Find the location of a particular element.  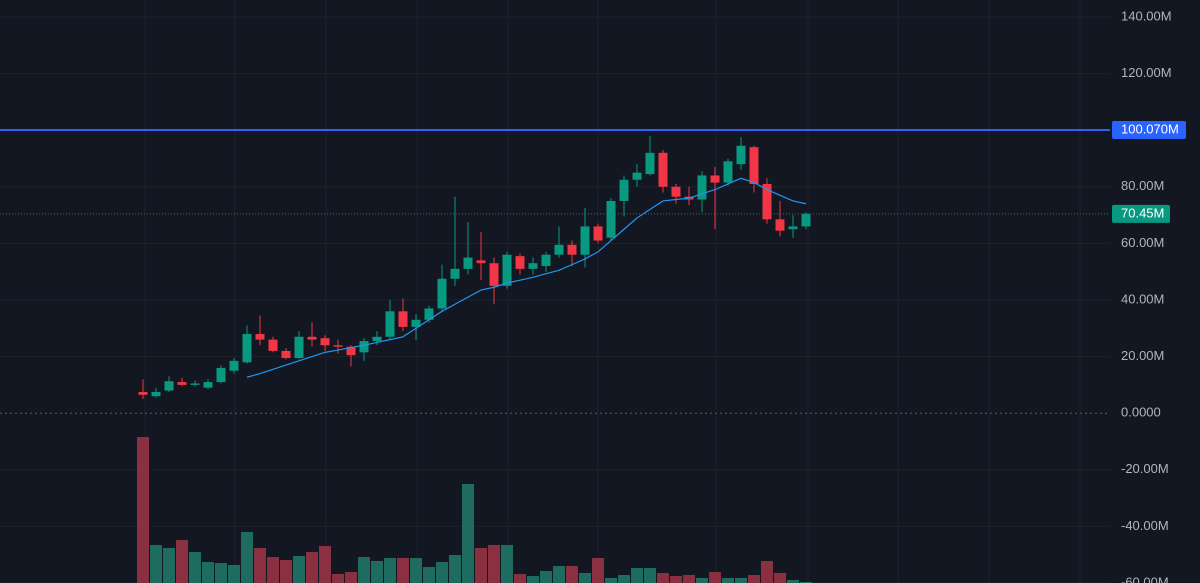

y-tick-label: 40.00M is located at coordinates (1142, 298).